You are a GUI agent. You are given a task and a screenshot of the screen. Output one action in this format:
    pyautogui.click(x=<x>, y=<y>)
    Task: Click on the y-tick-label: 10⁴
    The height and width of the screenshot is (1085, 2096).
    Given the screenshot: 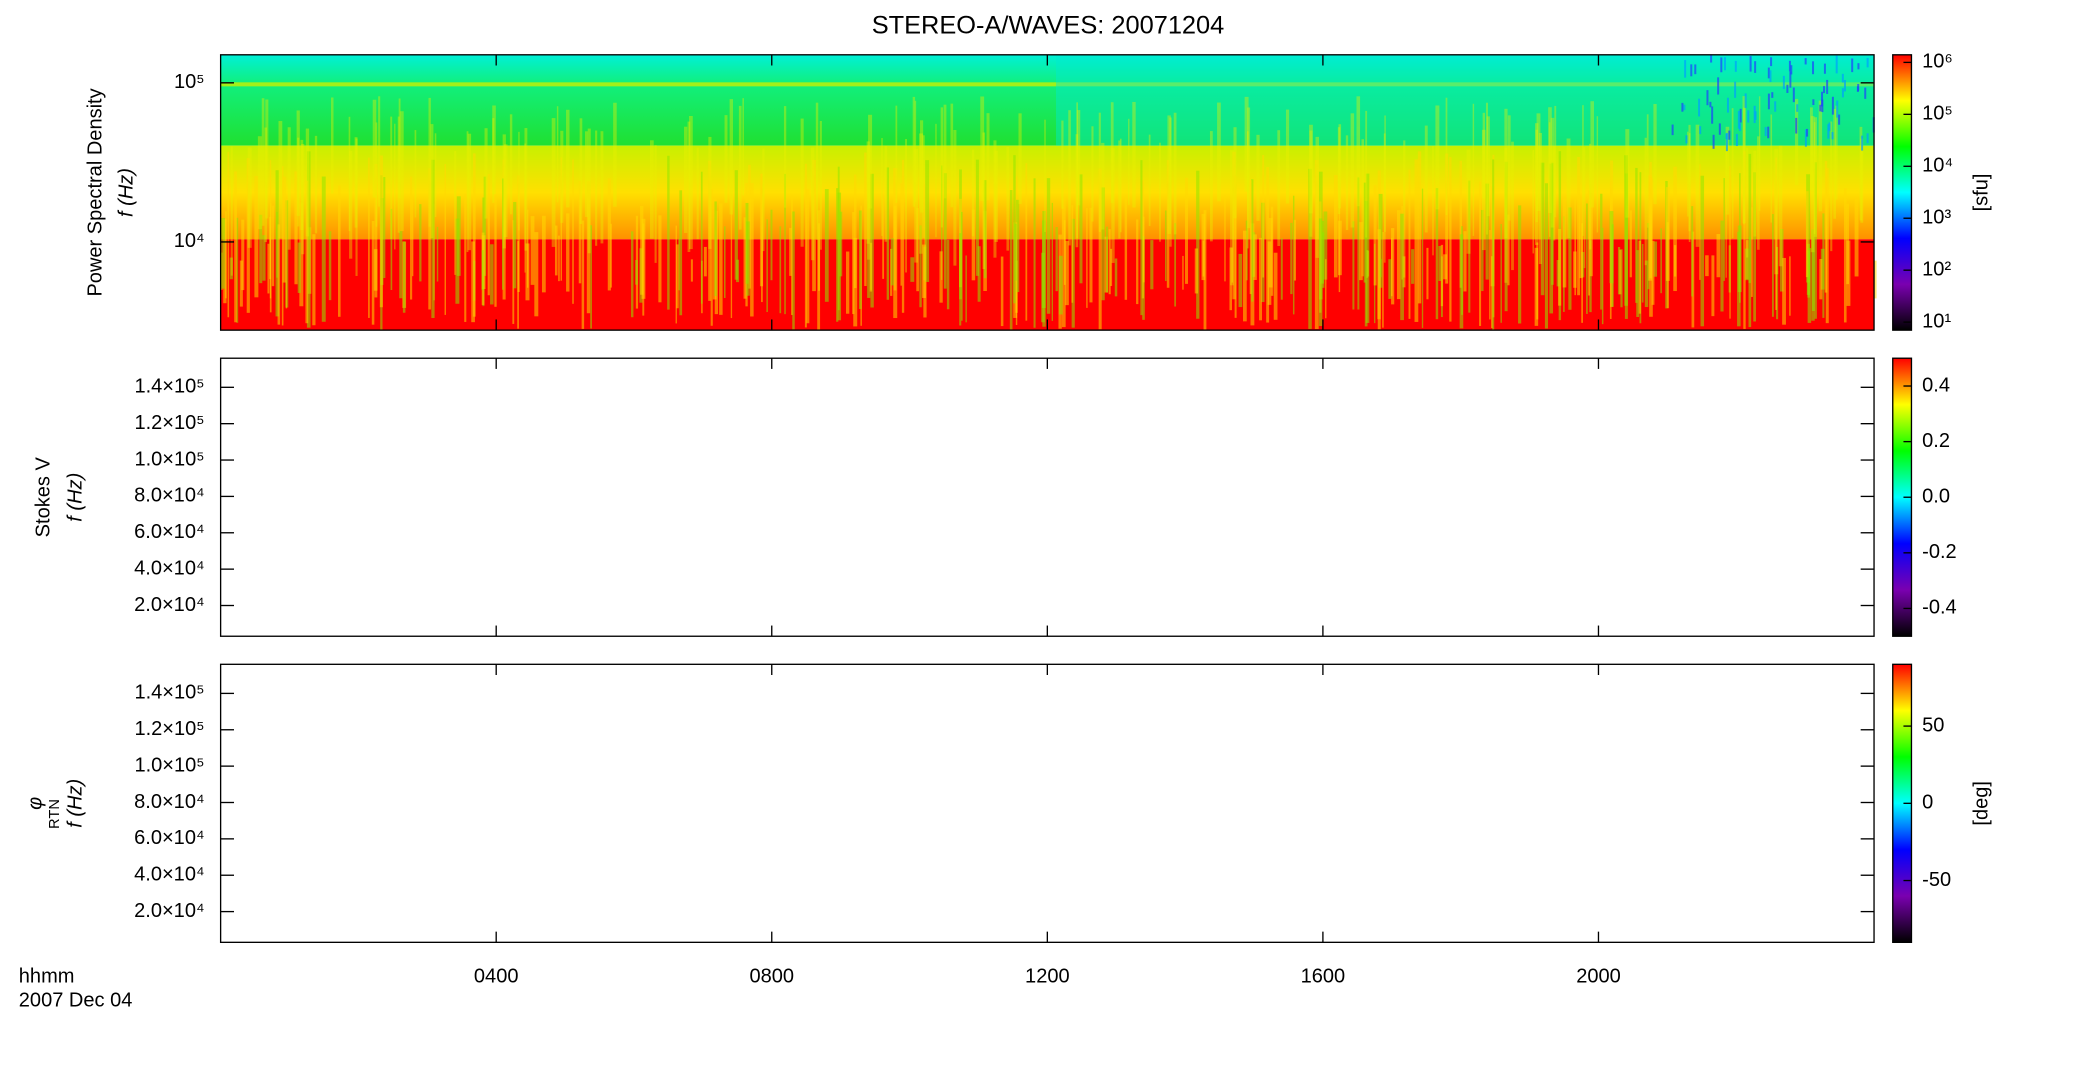 What is the action you would take?
    pyautogui.click(x=189, y=241)
    